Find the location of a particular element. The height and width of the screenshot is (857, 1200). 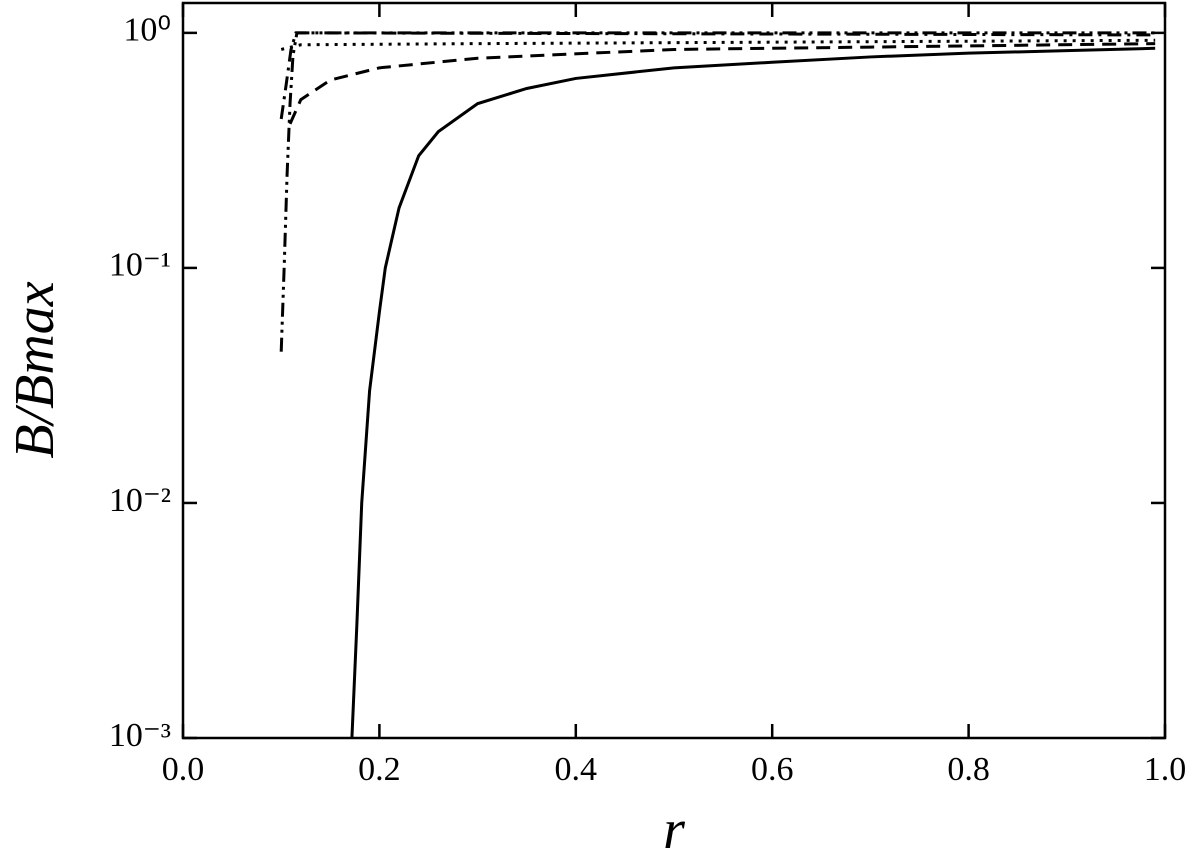

x-tick-label: 0.8 is located at coordinates (968, 769).